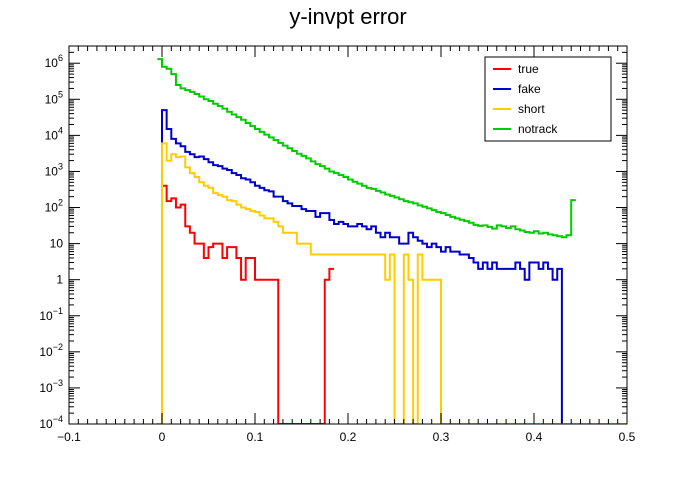  Describe the element at coordinates (246, 304) in the screenshot. I see `series-line-true` at that location.